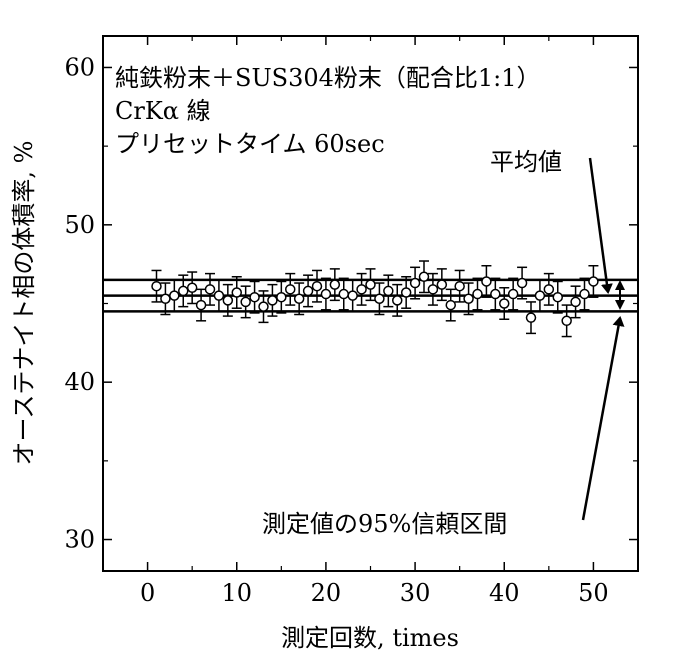 The height and width of the screenshot is (655, 675). What do you see at coordinates (79, 382) in the screenshot?
I see `y-tick-label: 40` at bounding box center [79, 382].